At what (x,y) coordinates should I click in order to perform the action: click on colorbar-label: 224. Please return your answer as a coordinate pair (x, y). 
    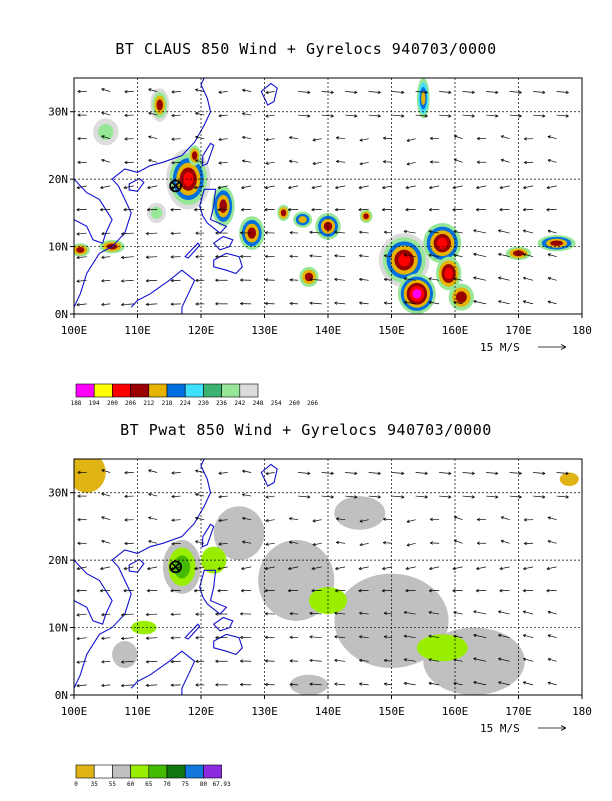
    Looking at the image, I should click on (185, 403).